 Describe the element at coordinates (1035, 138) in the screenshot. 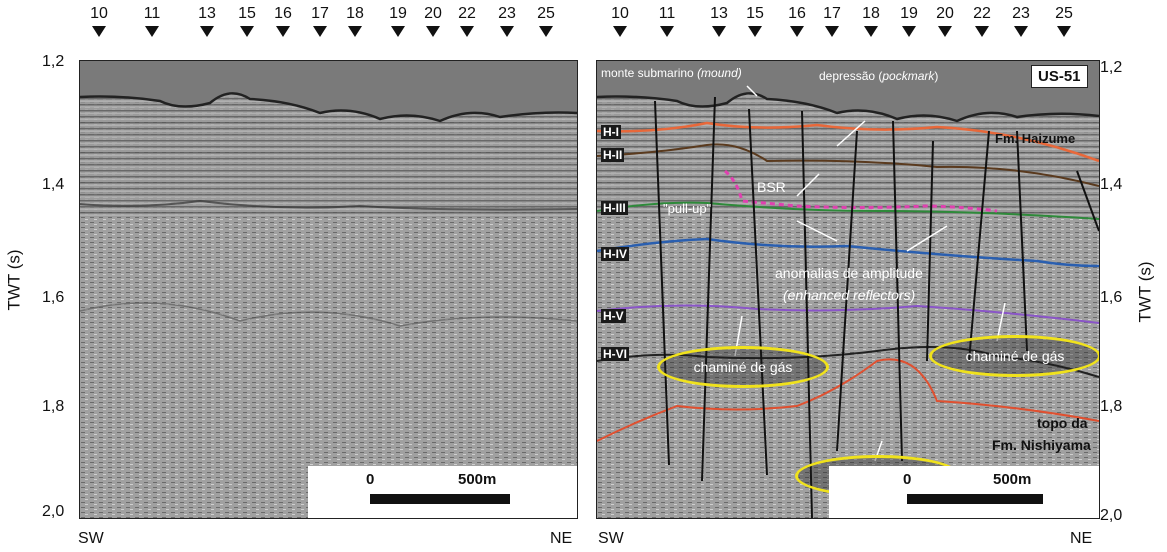

I see `annotation-fm-haizume: Fm. Haizume` at that location.